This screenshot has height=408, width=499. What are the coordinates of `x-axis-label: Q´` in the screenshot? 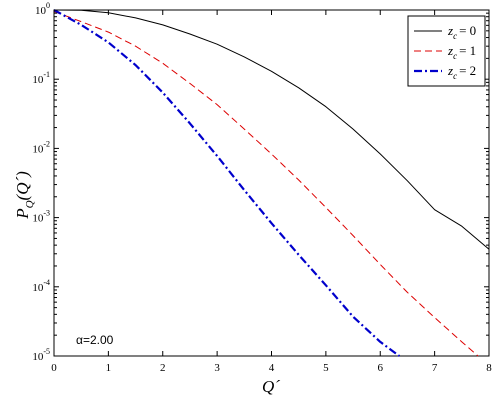 It's located at (271, 386).